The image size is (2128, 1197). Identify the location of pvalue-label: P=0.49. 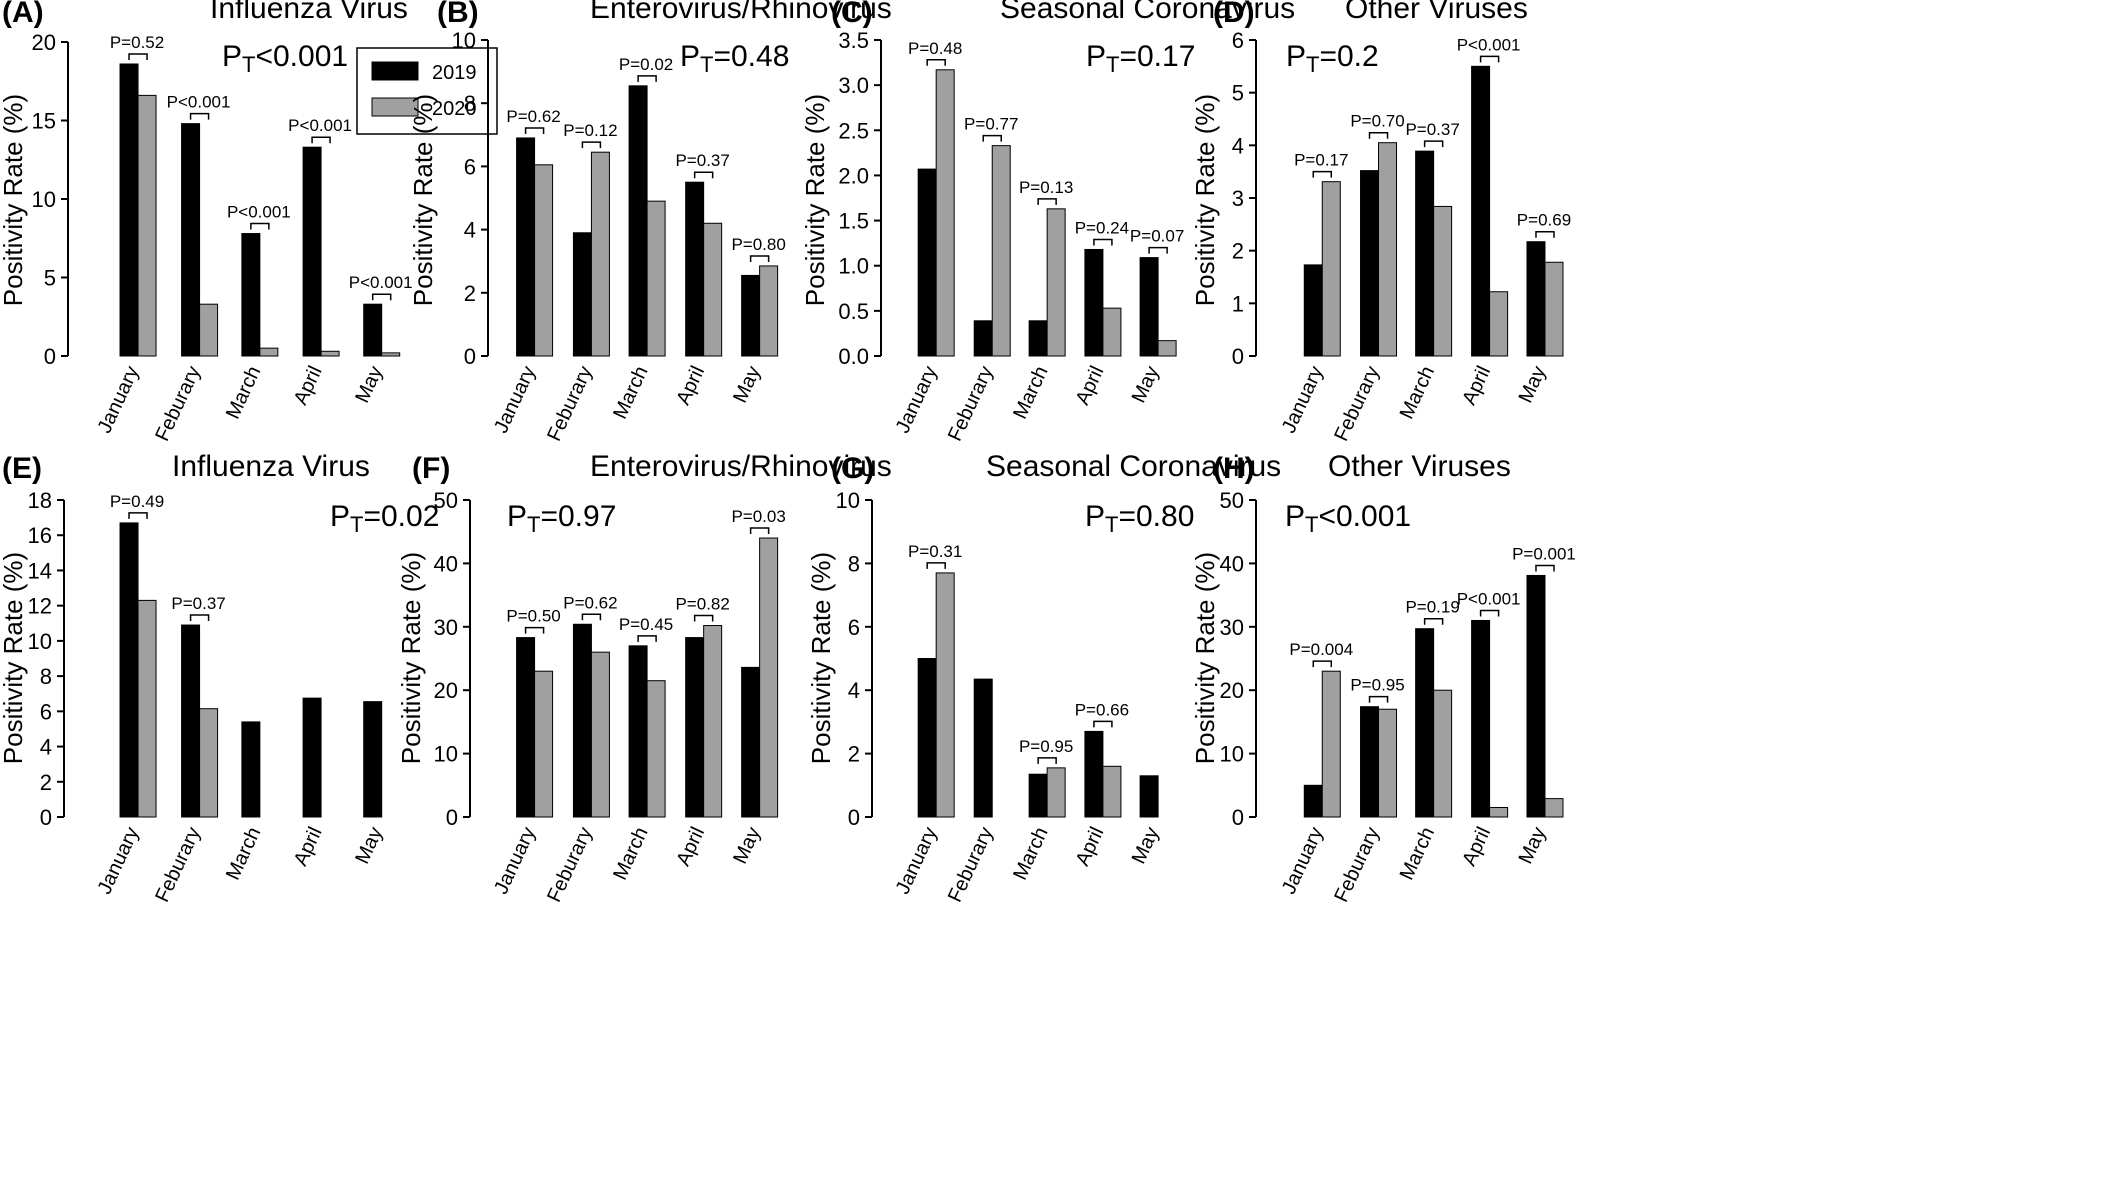
(137, 501).